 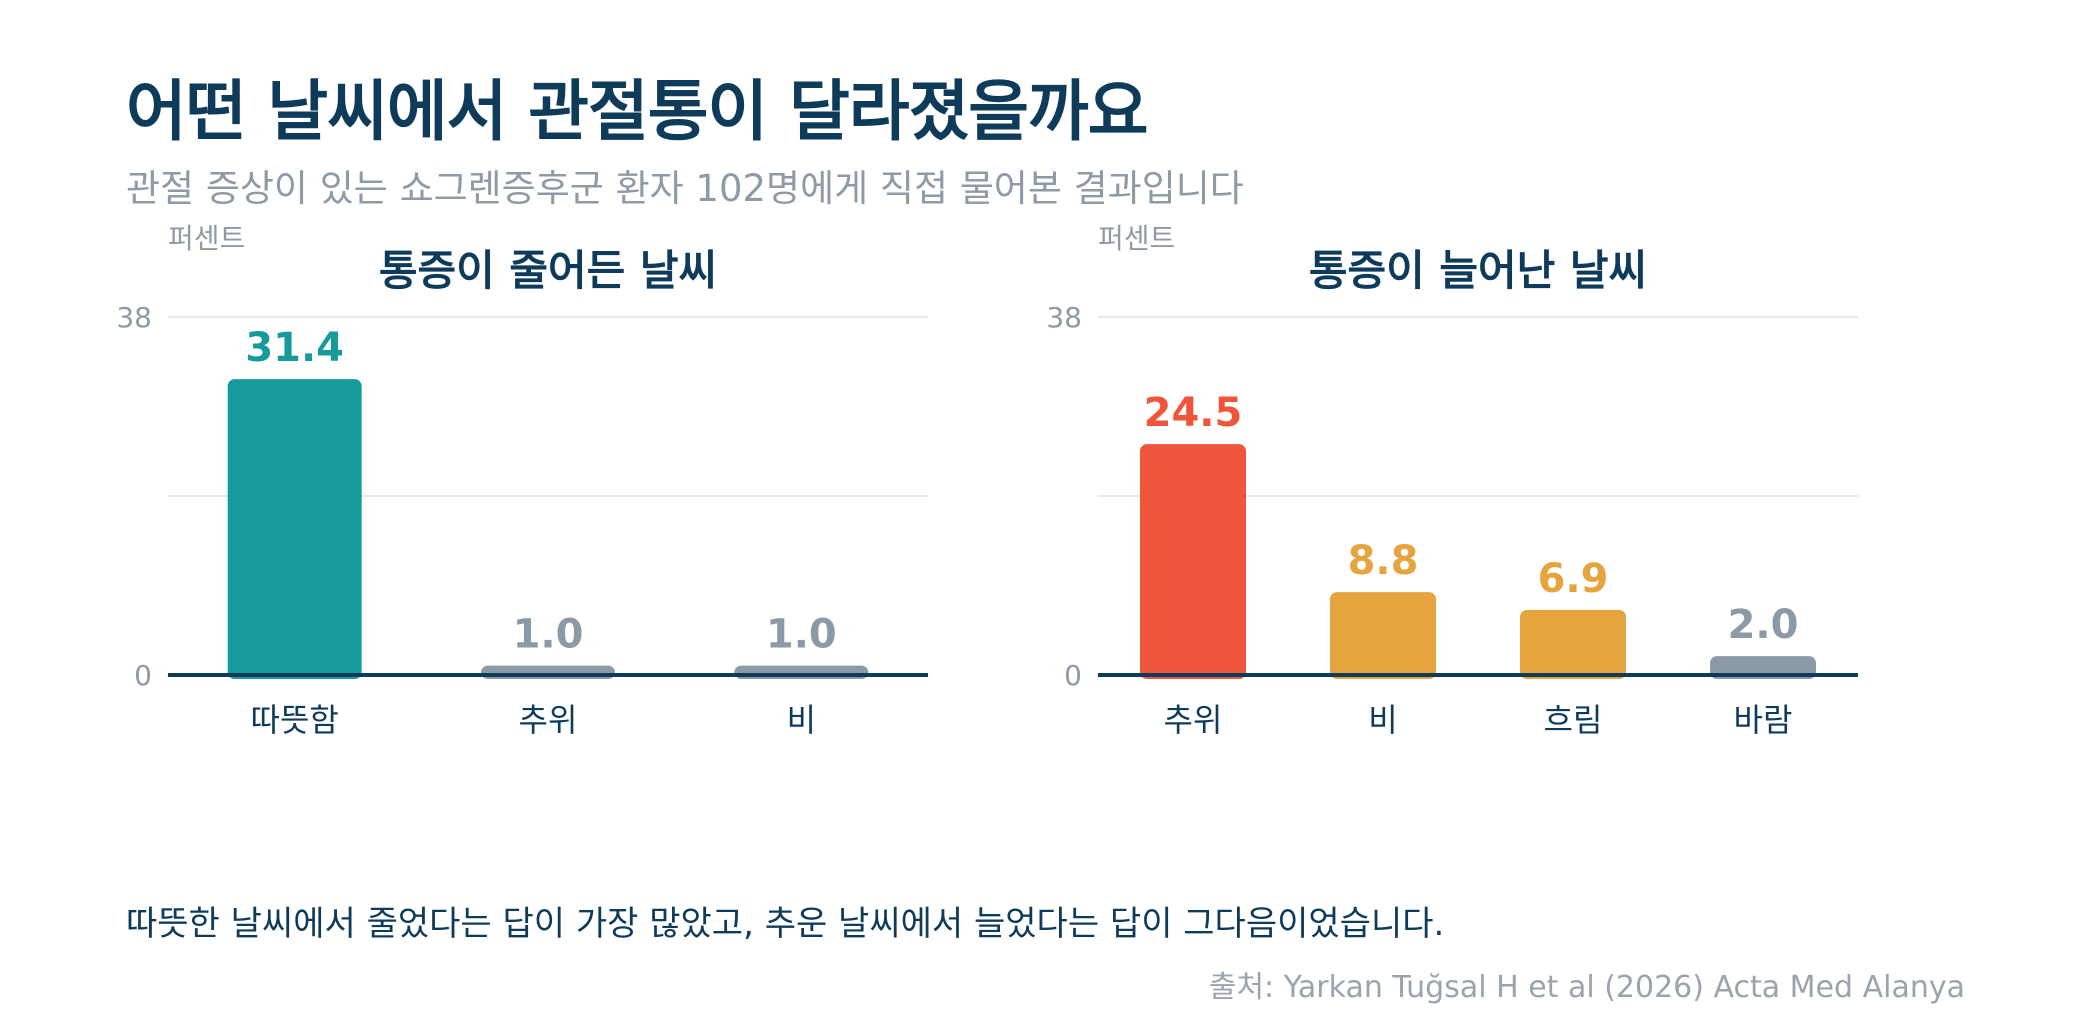 I want to click on chart-title: 통증이 줄어든 날씨, so click(x=548, y=270).